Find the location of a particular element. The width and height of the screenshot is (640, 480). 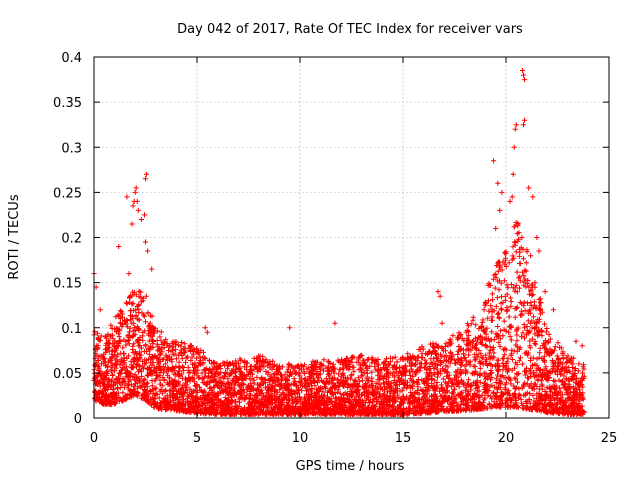

y-tick-label: 0.2 is located at coordinates (71, 239).